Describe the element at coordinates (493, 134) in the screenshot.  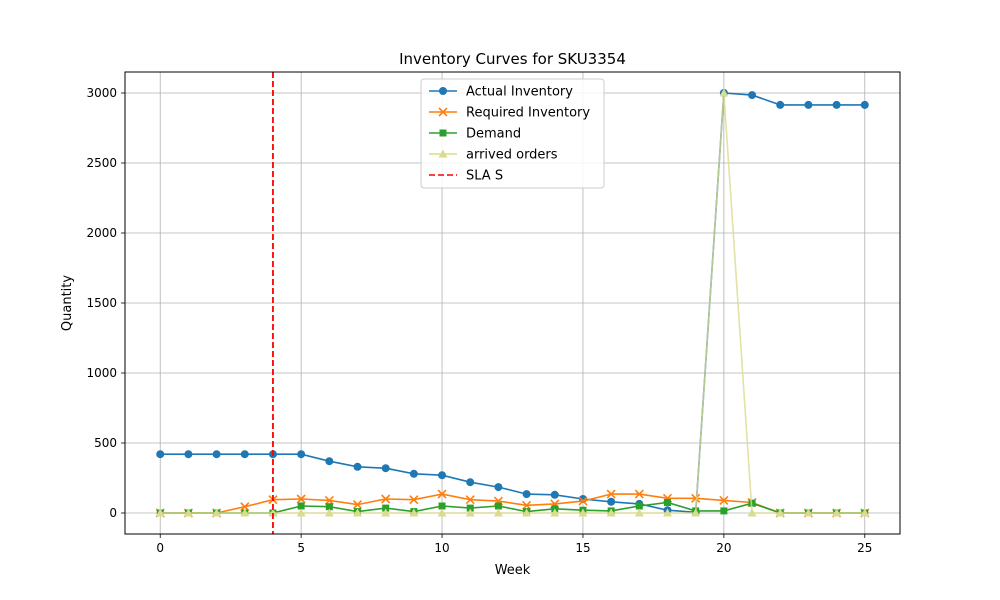
I see `legend-label: Demand` at that location.